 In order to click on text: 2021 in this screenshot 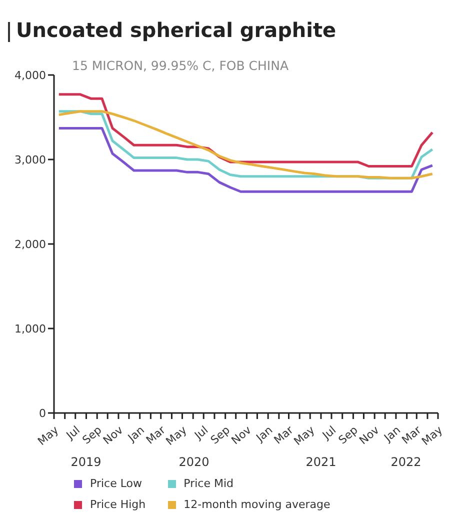, I will do `click(321, 462)`.